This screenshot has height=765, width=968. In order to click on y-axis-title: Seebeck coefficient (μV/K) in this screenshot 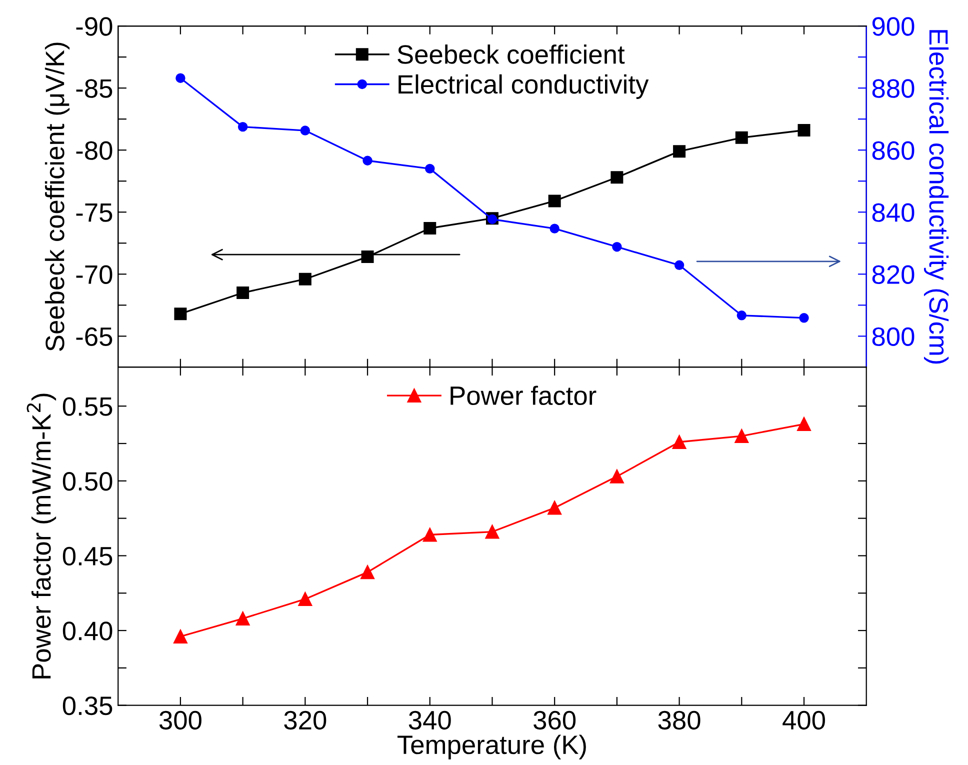, I will do `click(57, 196)`.